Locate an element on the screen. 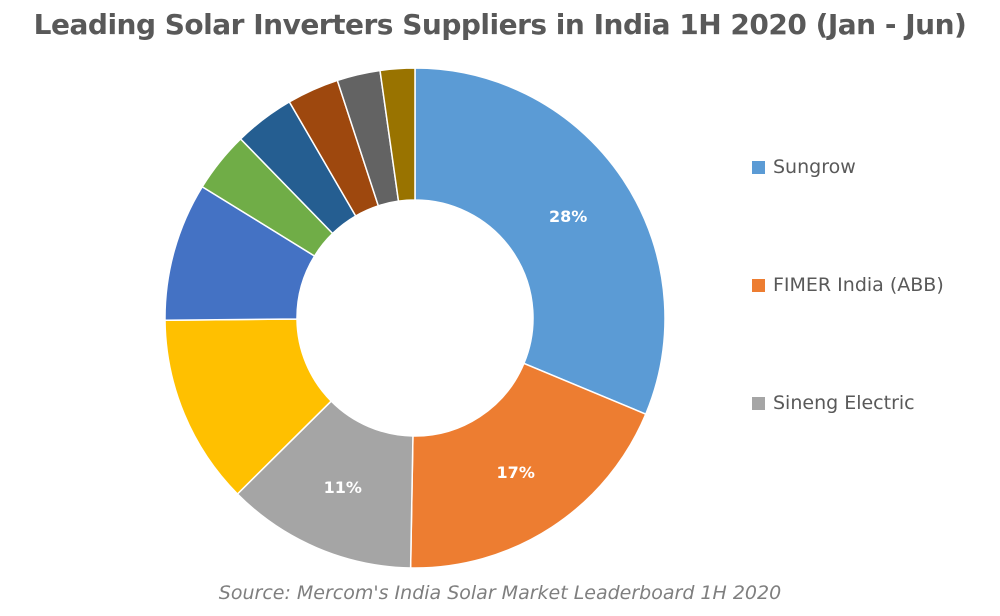  data-label: 28% is located at coordinates (568, 216).